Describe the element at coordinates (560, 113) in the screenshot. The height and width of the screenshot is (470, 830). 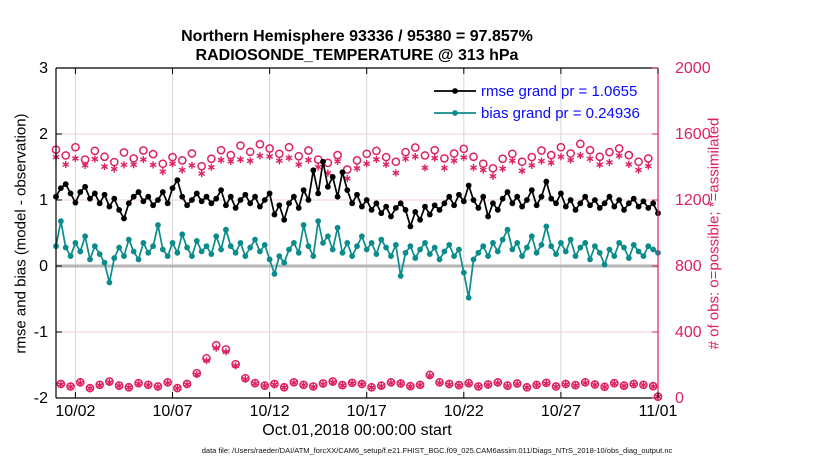
I see `legend-bias-label: bias grand pr = 0.24936` at that location.